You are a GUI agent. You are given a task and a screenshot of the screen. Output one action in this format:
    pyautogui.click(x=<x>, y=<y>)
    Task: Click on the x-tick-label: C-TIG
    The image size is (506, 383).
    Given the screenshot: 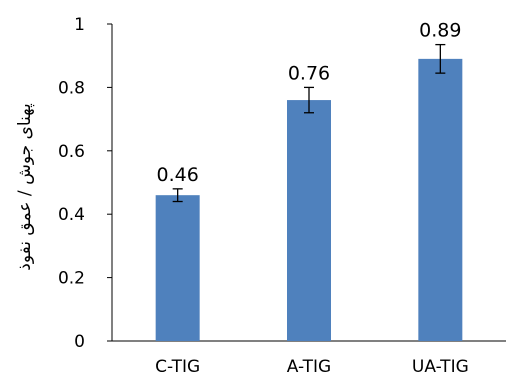 What is the action you would take?
    pyautogui.click(x=177, y=367)
    